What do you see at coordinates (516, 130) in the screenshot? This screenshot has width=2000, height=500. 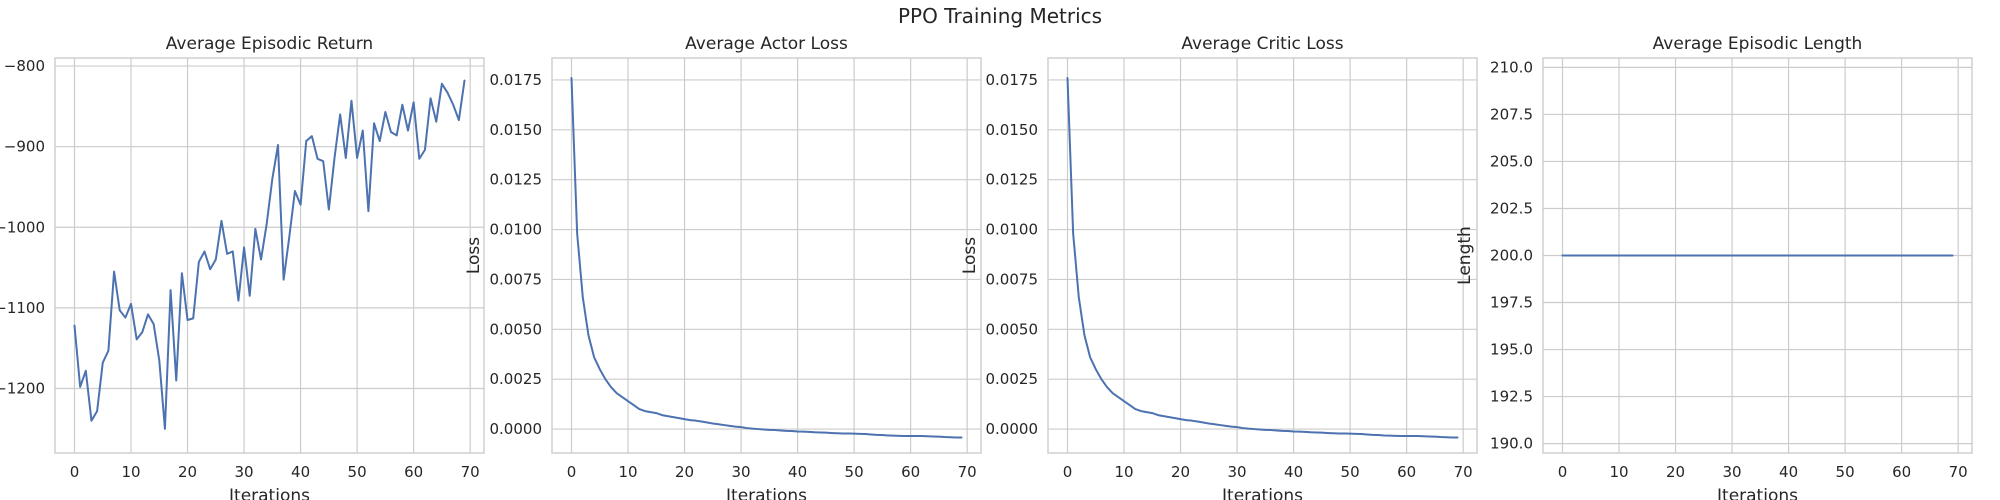 I see `panel-2-ytick-label-6: 0.0150` at bounding box center [516, 130].